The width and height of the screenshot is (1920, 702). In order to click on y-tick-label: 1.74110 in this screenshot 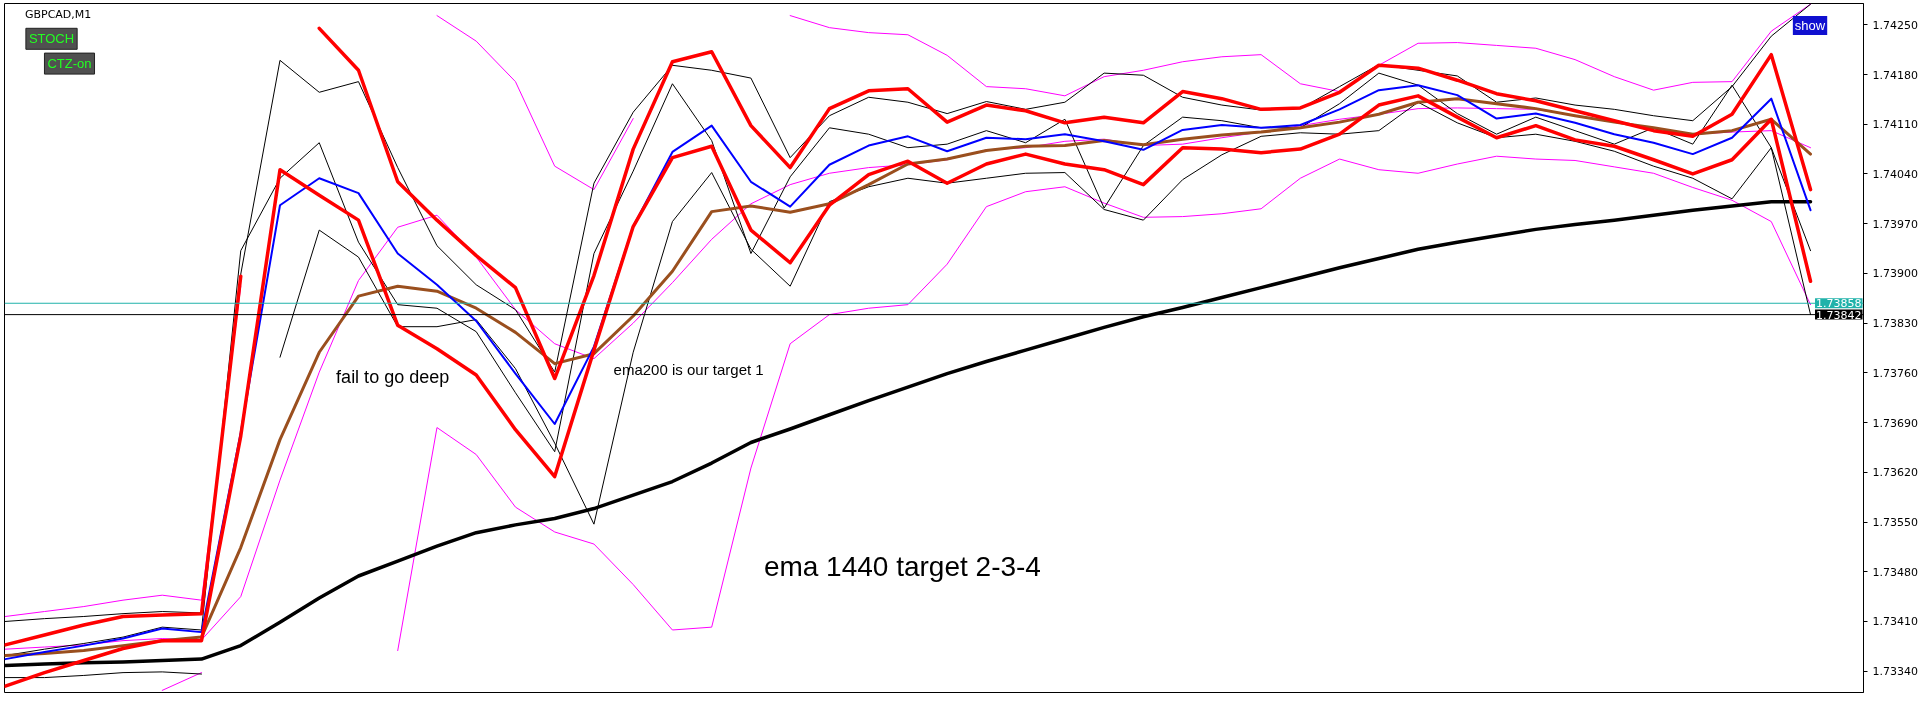, I will do `click(1895, 125)`.